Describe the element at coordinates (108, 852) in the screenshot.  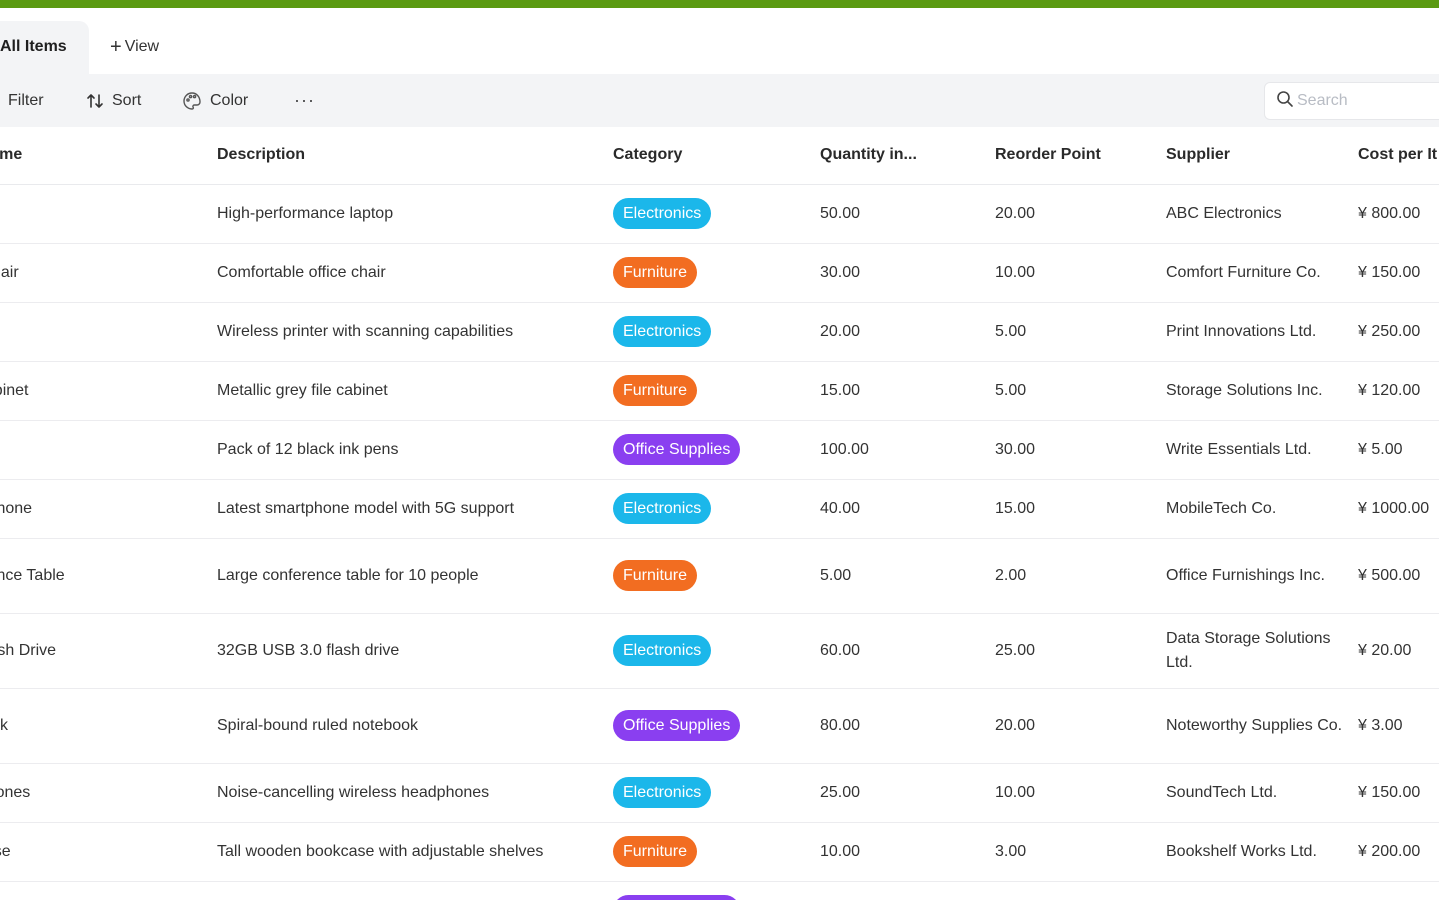
I see `cell-item-name: okcase` at that location.